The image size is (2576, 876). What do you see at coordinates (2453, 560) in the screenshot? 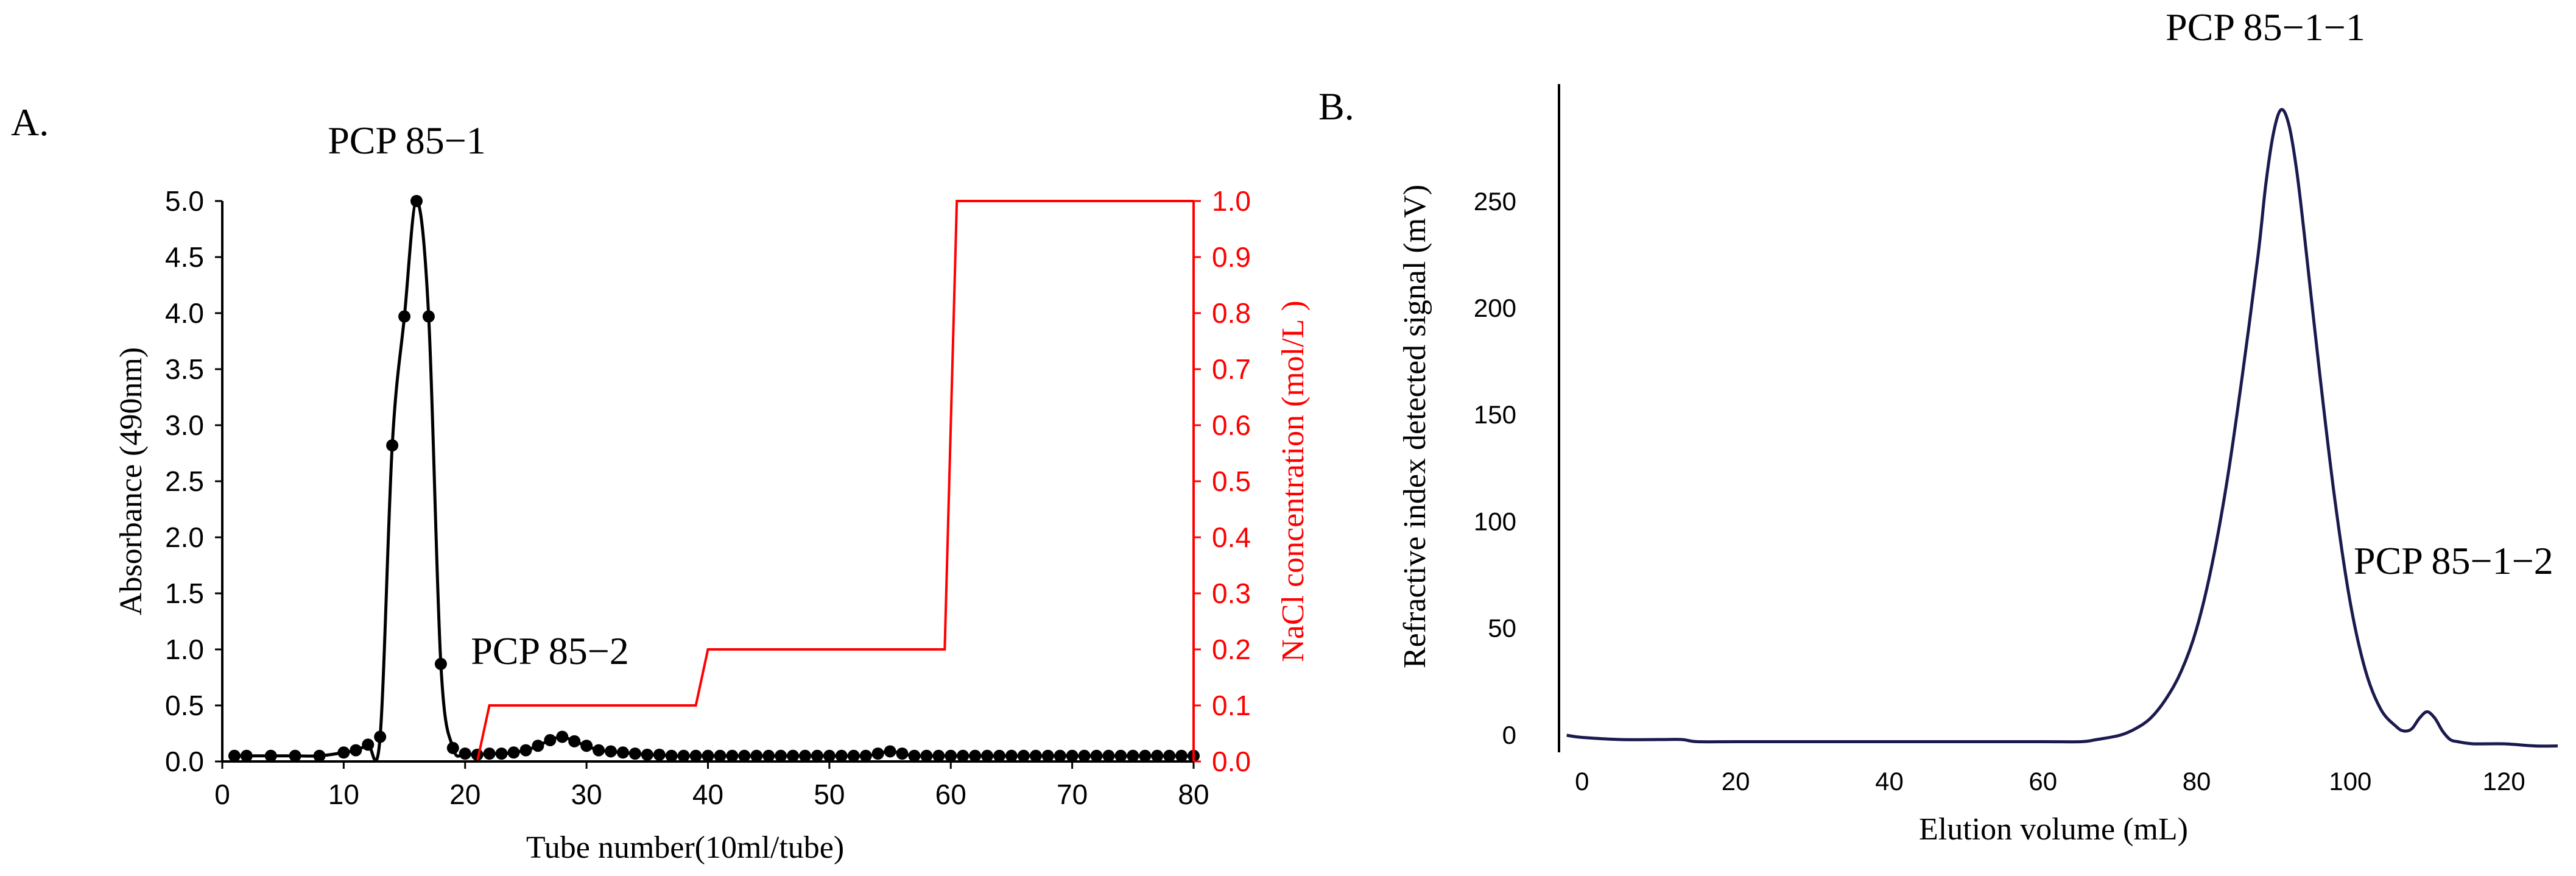
I see `peak-label-pcp85-1-2: PCP 85−1−2` at bounding box center [2453, 560].